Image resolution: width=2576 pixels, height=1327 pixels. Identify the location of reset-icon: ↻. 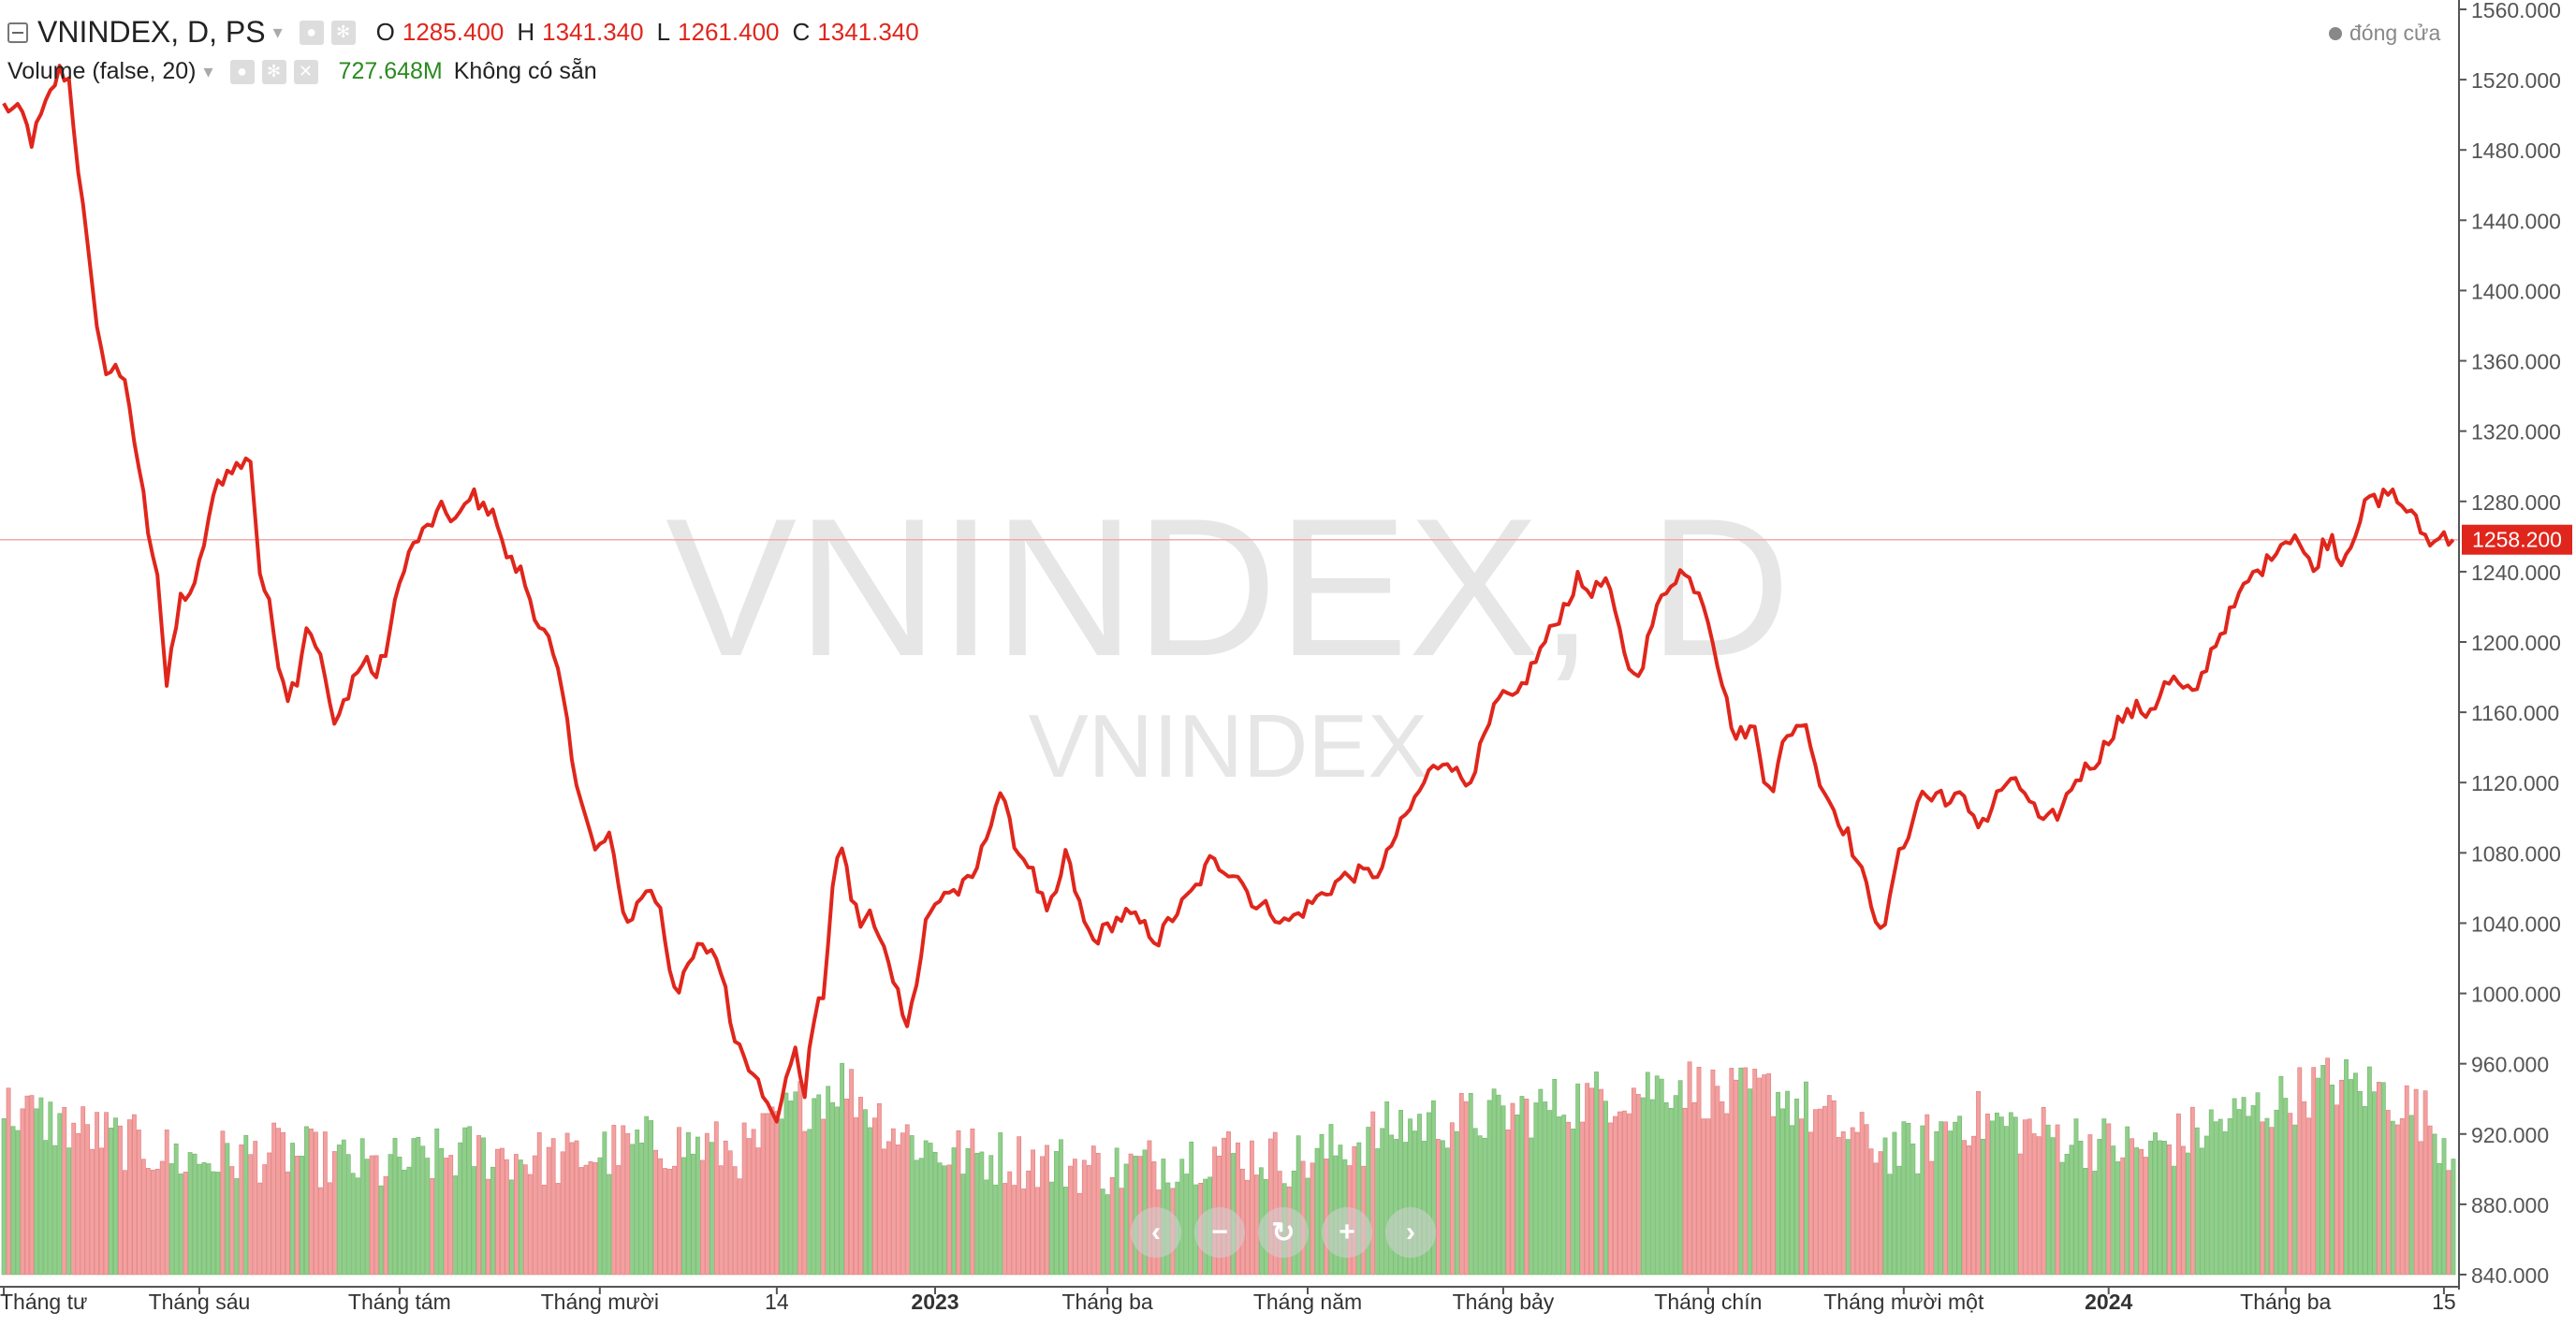
(1283, 1232).